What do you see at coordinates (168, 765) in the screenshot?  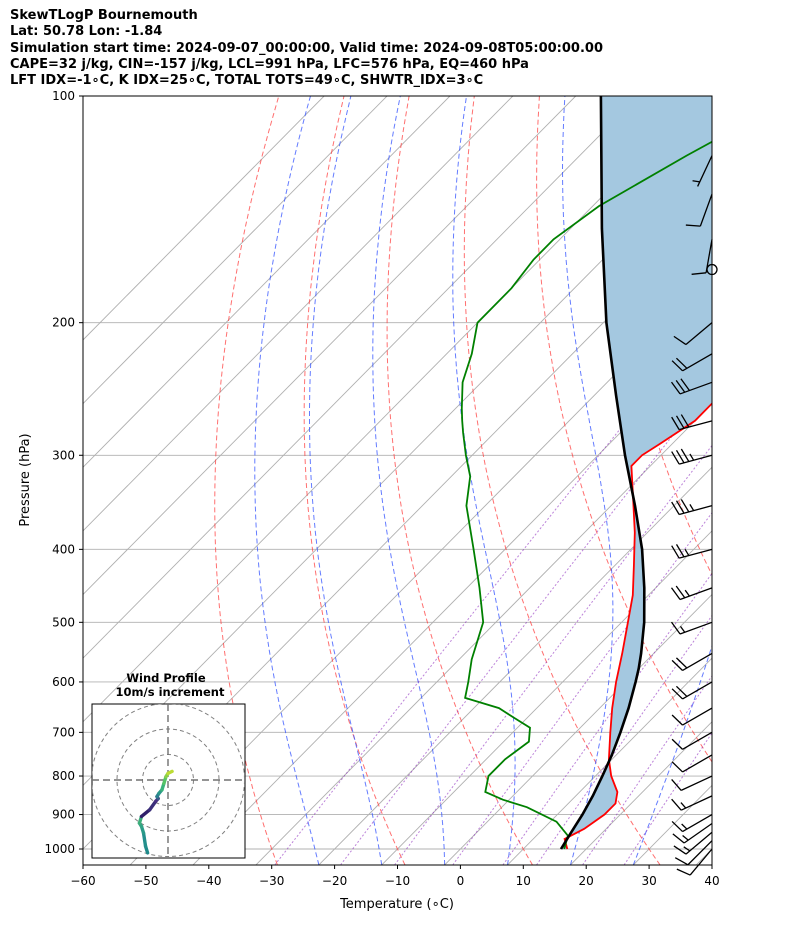 I see `hodograph-inset: Wind Profile 10m/s increment` at bounding box center [168, 765].